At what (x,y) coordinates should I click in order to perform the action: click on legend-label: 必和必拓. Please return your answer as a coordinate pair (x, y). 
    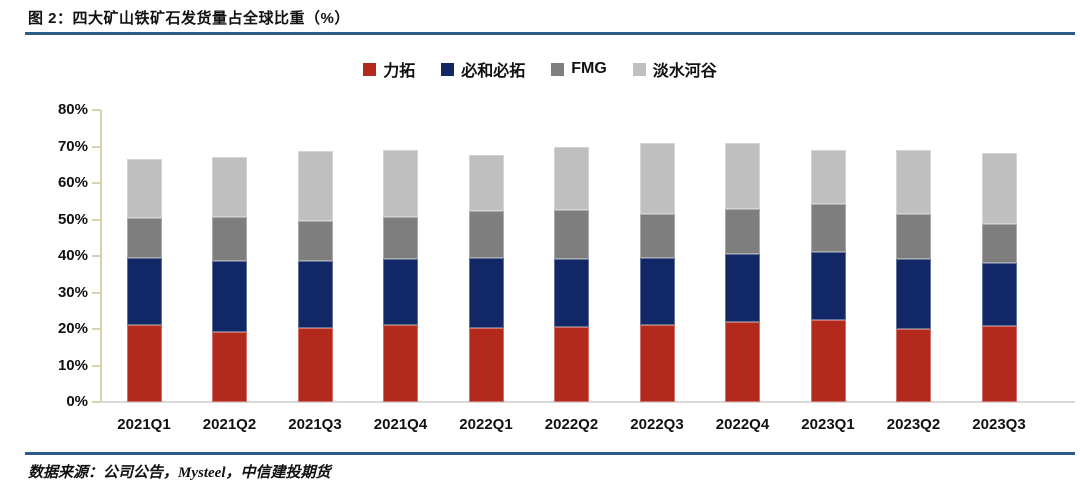
    Looking at the image, I should click on (493, 71).